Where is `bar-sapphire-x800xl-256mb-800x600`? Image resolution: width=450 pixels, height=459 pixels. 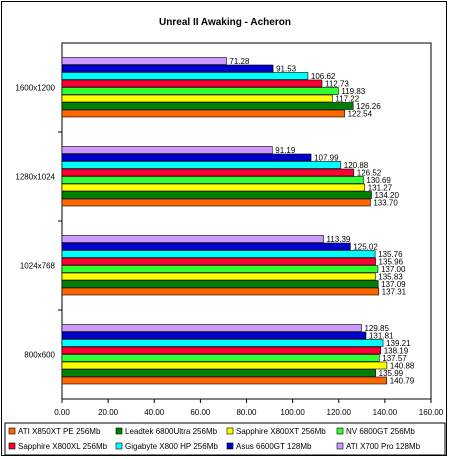
bar-sapphire-x800xl-256mb-800x600 is located at coordinates (221, 350).